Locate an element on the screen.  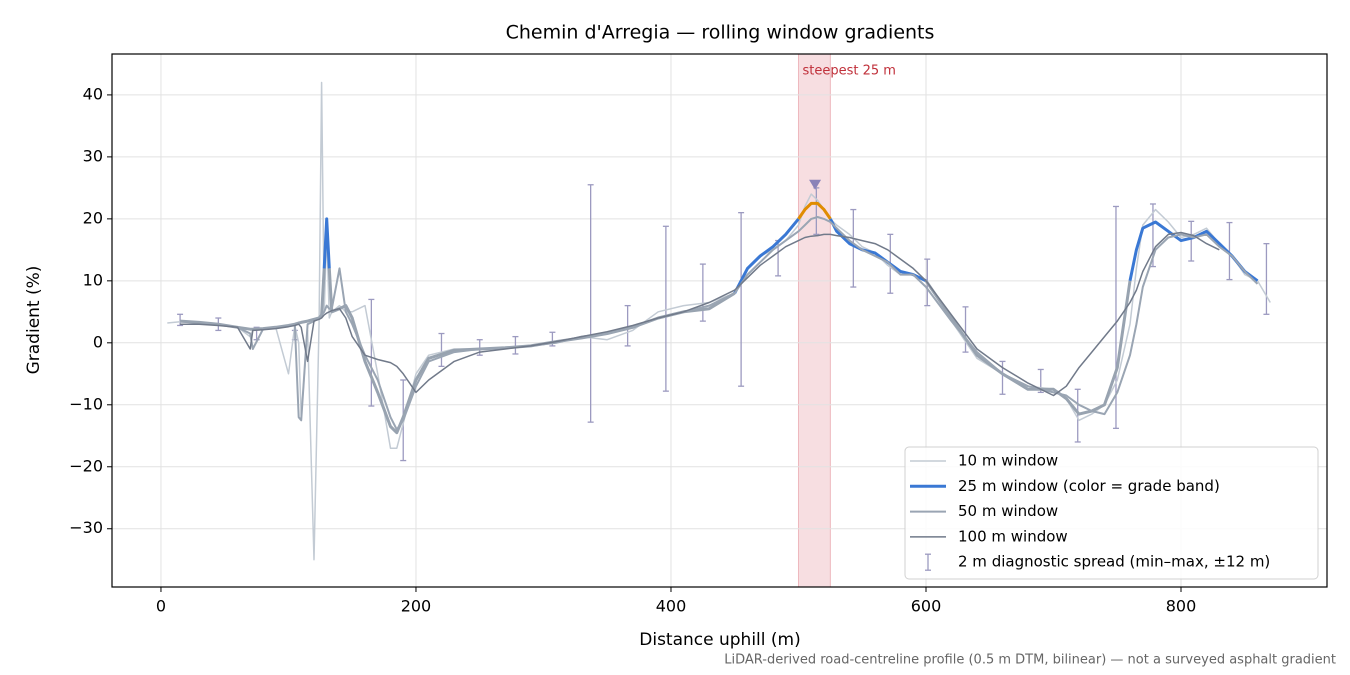
steepest-marker is located at coordinates (815, 184).